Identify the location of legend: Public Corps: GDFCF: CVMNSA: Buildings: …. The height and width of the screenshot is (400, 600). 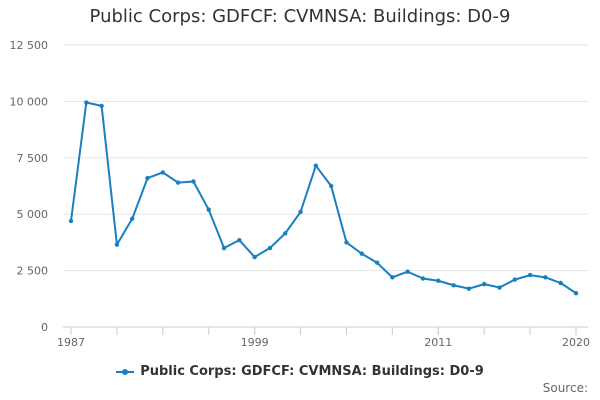
(300, 372).